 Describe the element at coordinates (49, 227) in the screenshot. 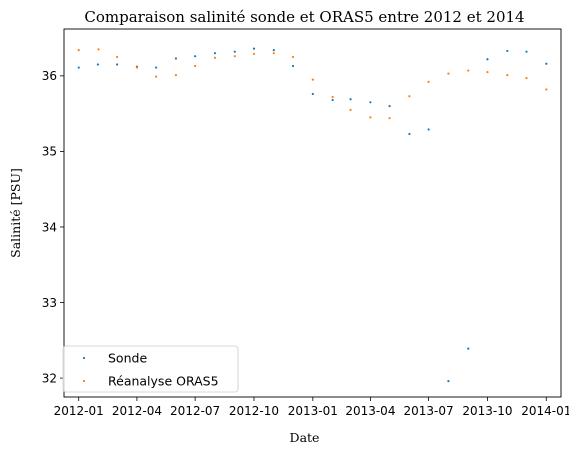

I see `y-tick-label: 34` at that location.